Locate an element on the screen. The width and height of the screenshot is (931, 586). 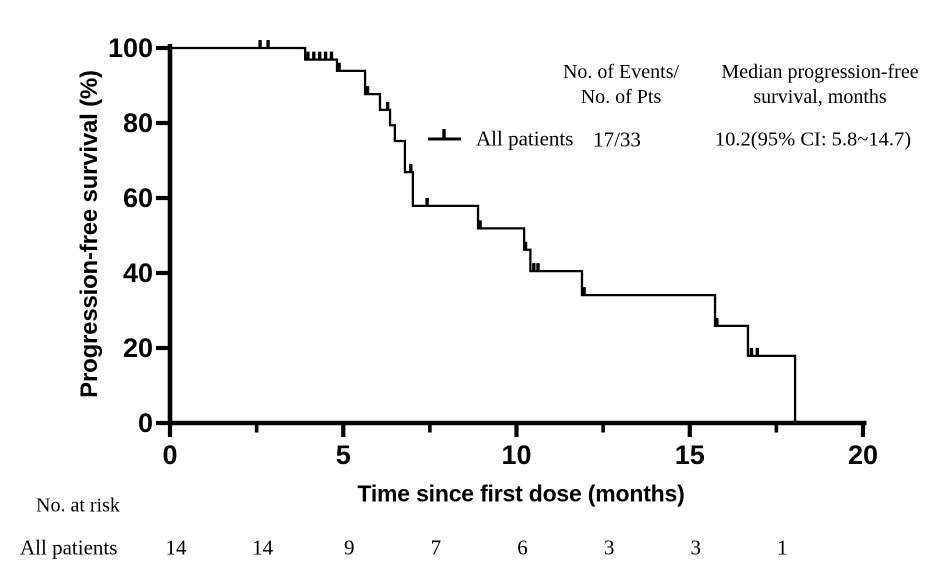
x-tick-label: 15 is located at coordinates (690, 455).